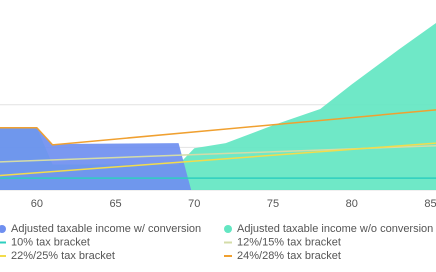  I want to click on legend-label: 22%/25% tax bracket, so click(63, 256).